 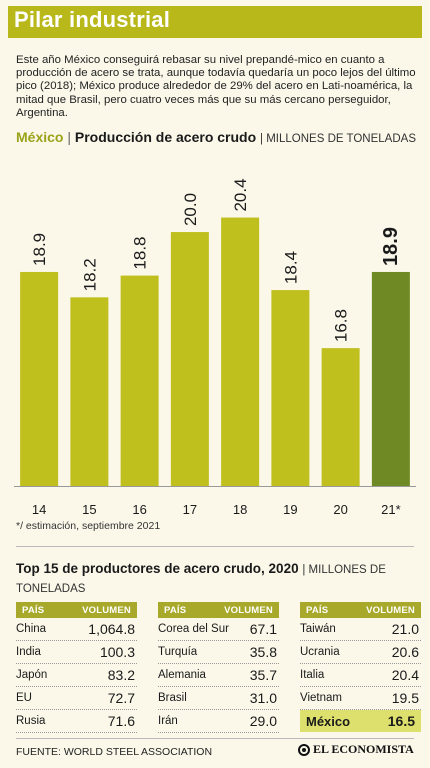 I want to click on country-name: India, so click(x=28, y=652).